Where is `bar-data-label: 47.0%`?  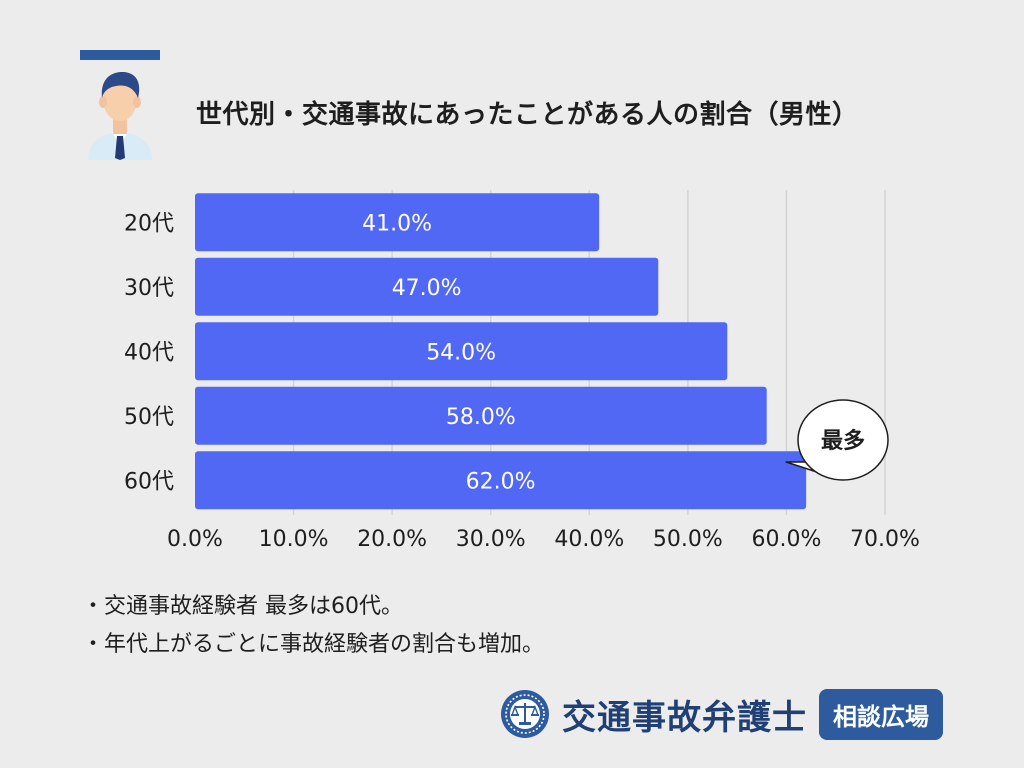
bar-data-label: 47.0% is located at coordinates (427, 288).